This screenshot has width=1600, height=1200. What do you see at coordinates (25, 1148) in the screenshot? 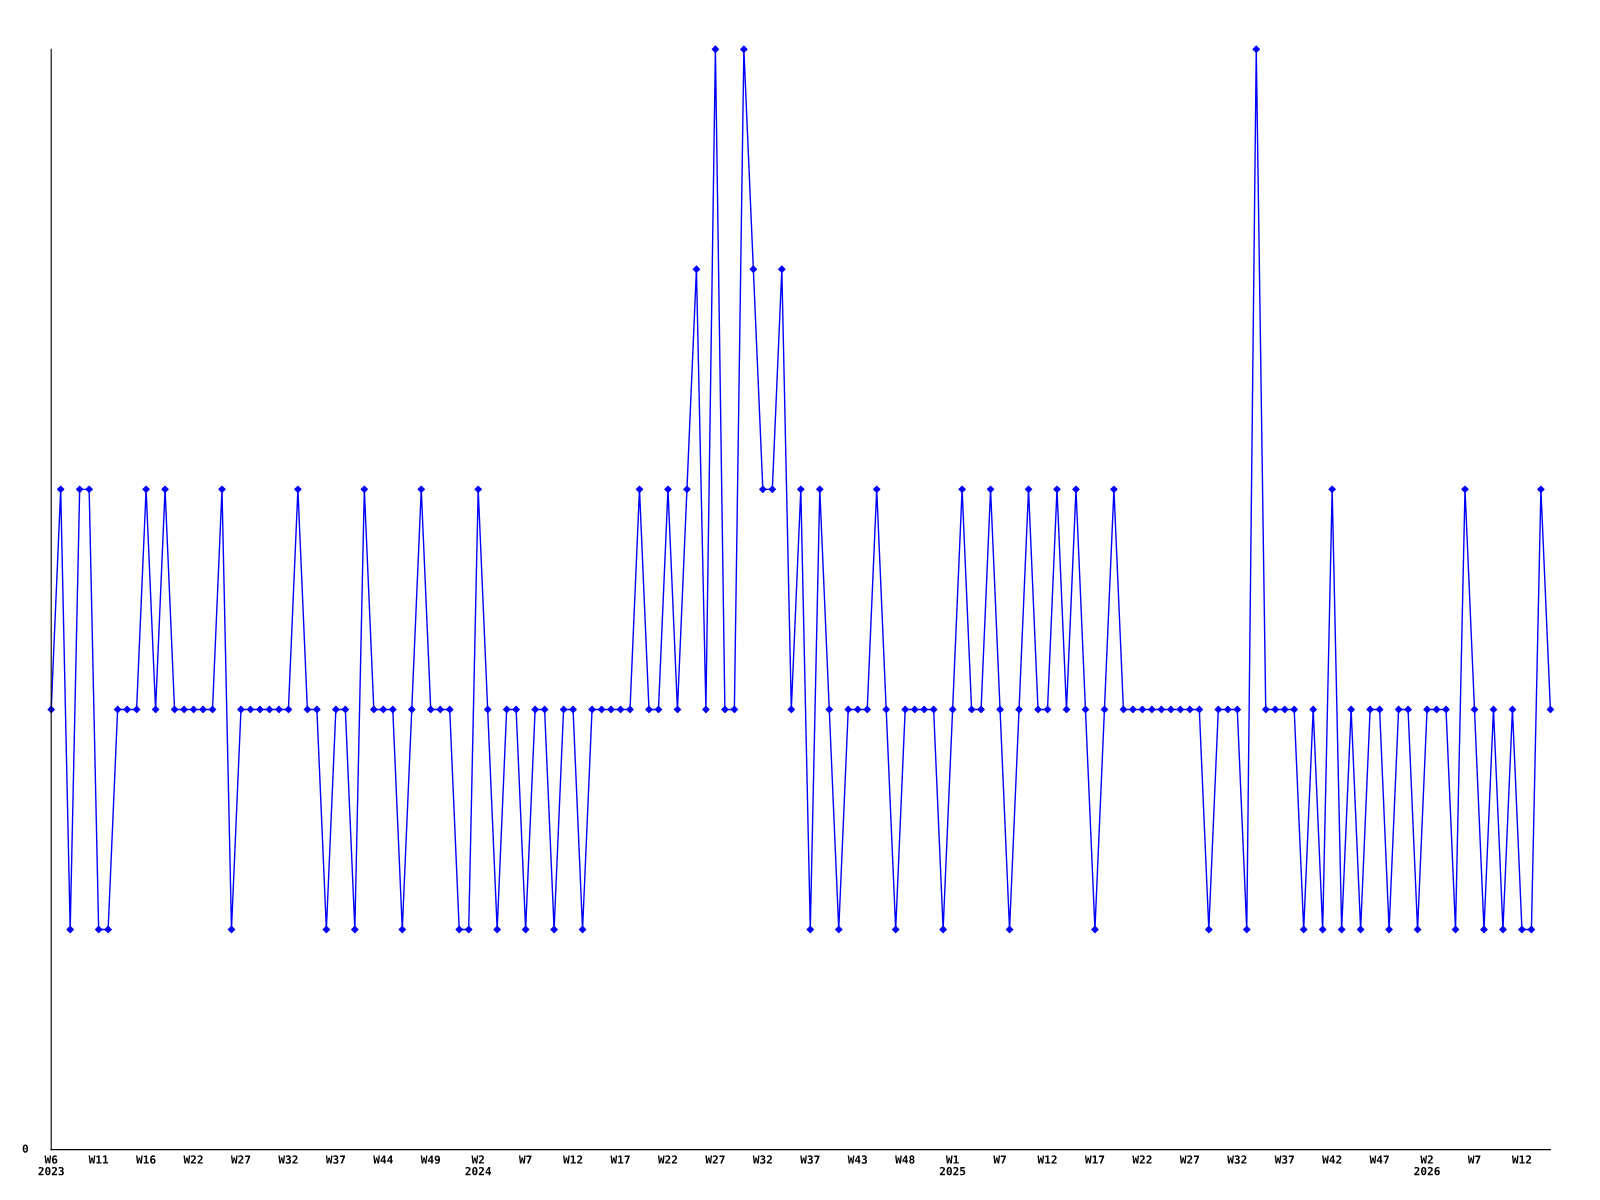
I see `text: 0` at bounding box center [25, 1148].